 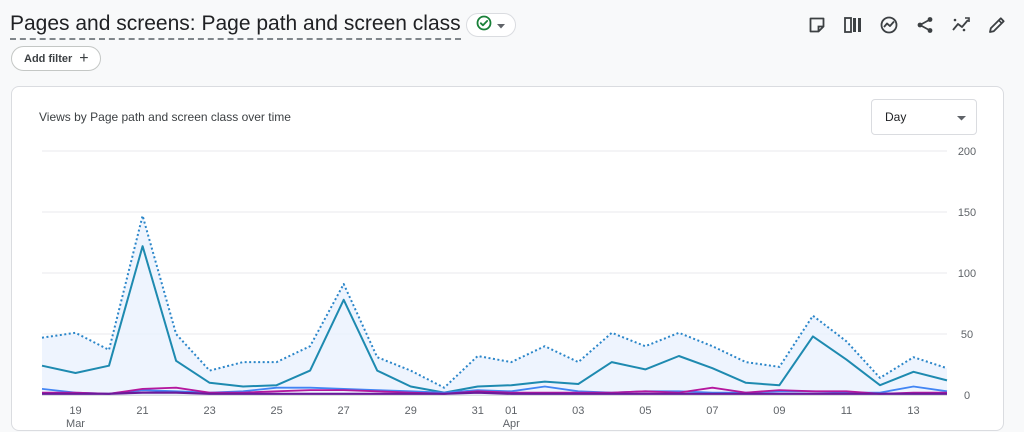 I want to click on toolbar, so click(x=907, y=25).